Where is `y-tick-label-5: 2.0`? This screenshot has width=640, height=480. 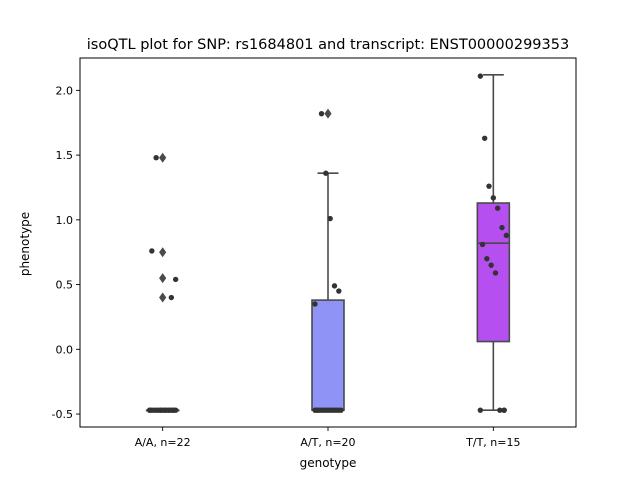 y-tick-label-5: 2.0 is located at coordinates (65, 90).